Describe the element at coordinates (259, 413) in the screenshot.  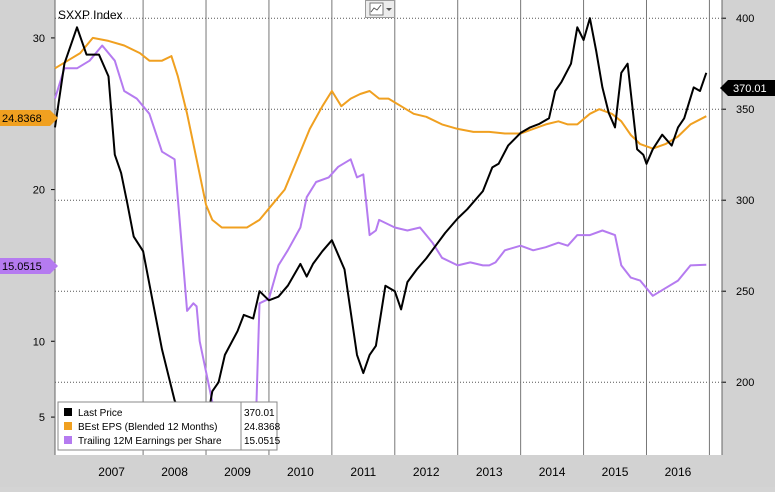
I see `legend-value-last-price: 370.01` at that location.